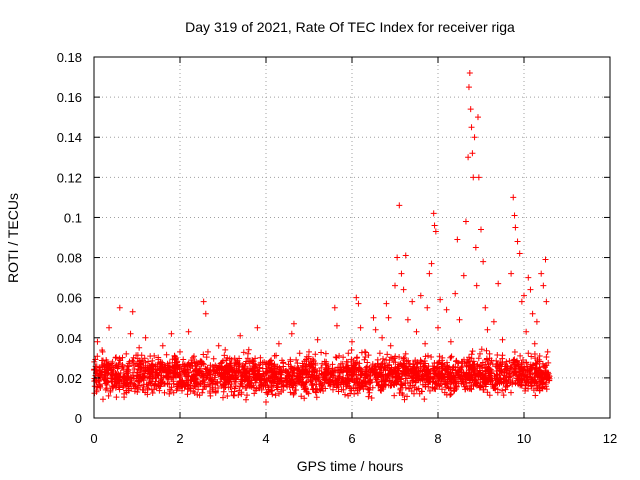 This screenshot has width=640, height=480. Describe the element at coordinates (437, 438) in the screenshot. I see `x-tick-label: 8` at that location.